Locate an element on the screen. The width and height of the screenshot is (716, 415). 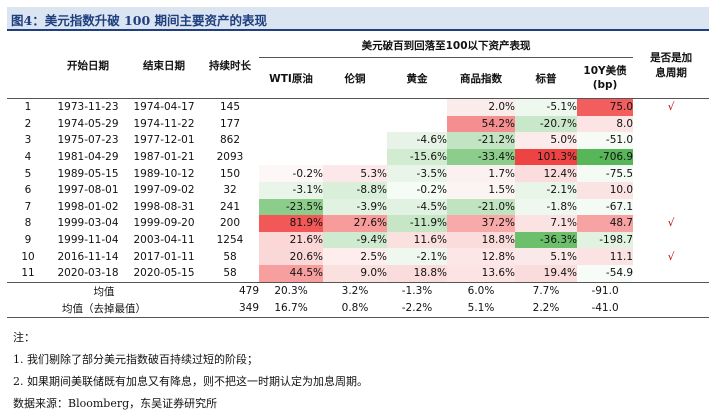
header-rate-hike-cycle-text: 是否是加 息周期 is located at coordinates (671, 65).